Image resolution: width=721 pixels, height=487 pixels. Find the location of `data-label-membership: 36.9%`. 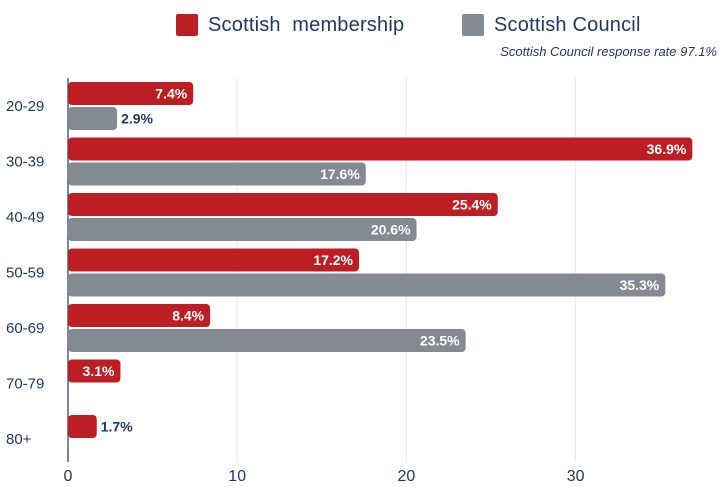

data-label-membership: 36.9% is located at coordinates (667, 149).